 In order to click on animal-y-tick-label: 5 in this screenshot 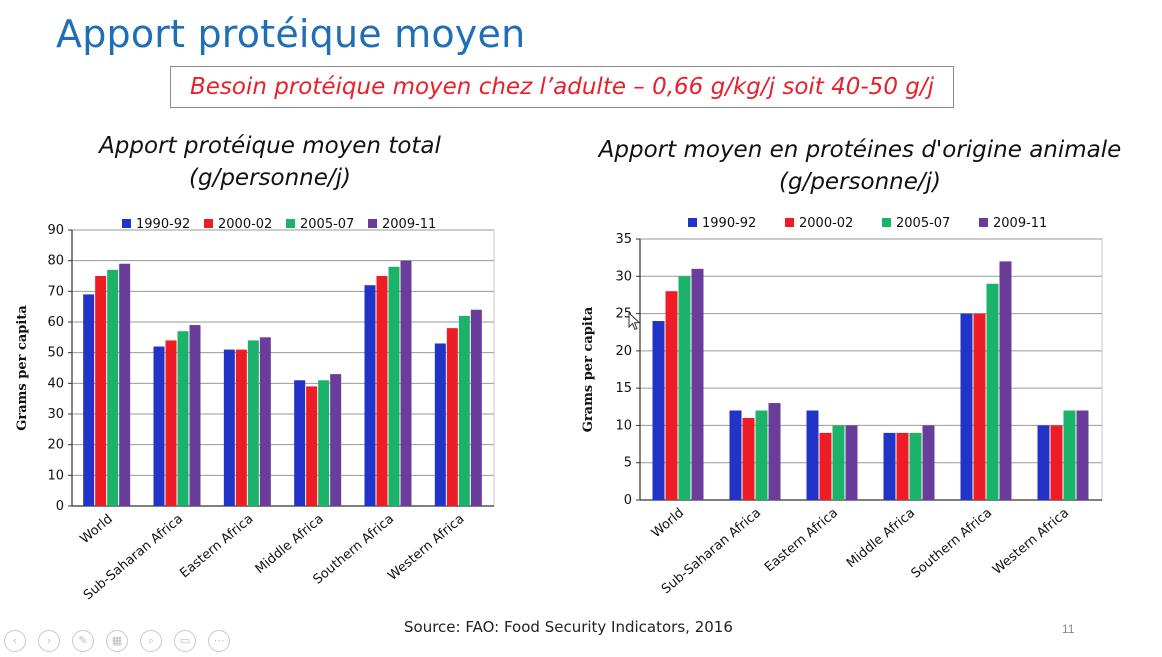, I will do `click(628, 463)`.